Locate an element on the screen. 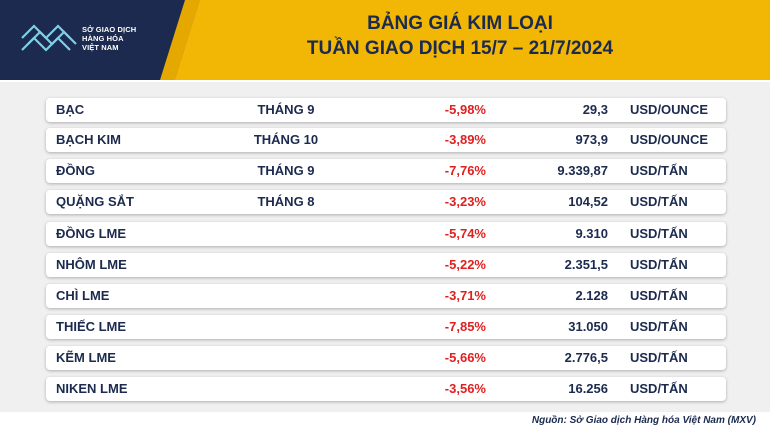 This screenshot has height=433, width=770. logo-line-2: HÀNG HÓA is located at coordinates (103, 38).